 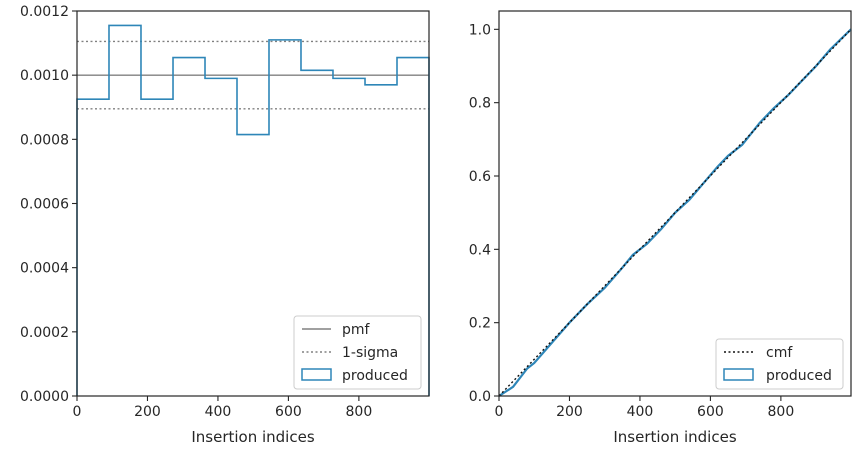 I want to click on legend-produced-label: produced, so click(x=375, y=376).